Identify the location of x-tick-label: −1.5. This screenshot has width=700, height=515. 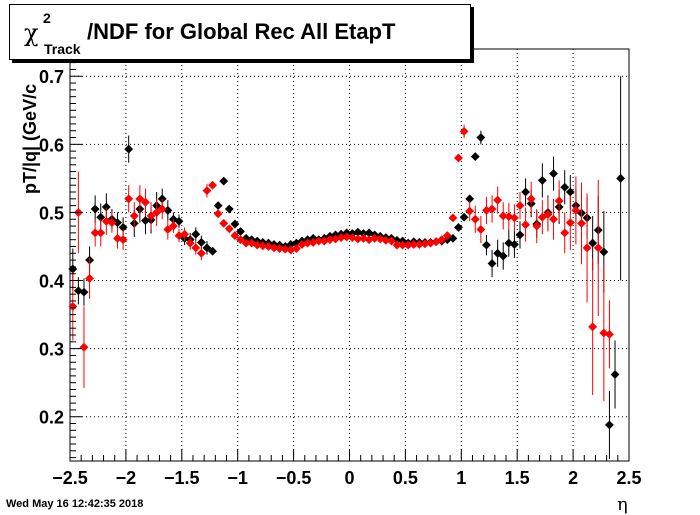
(182, 478).